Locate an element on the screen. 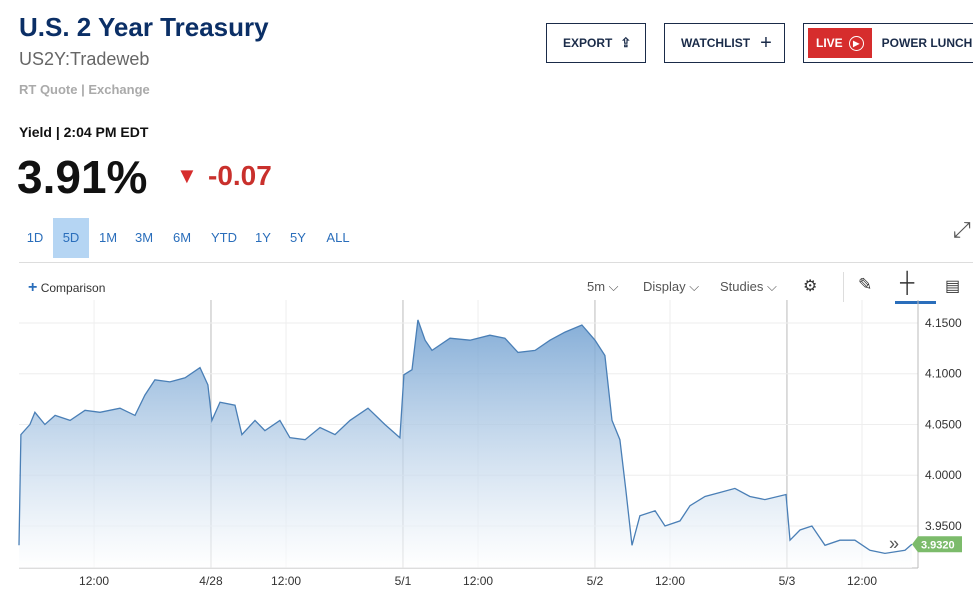  comparison: + Comparison is located at coordinates (67, 287).